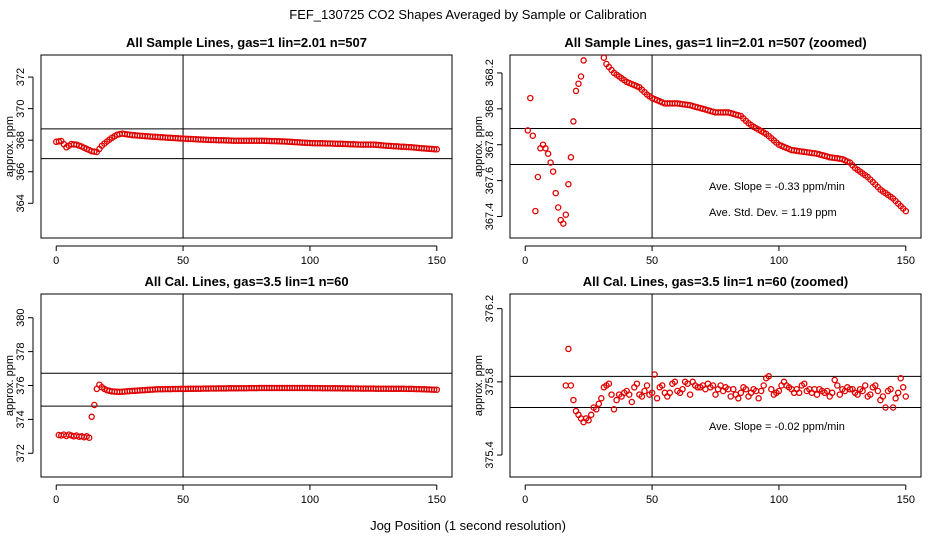 This screenshot has width=936, height=540. I want to click on y-tick-label: 367.8, so click(490, 145).